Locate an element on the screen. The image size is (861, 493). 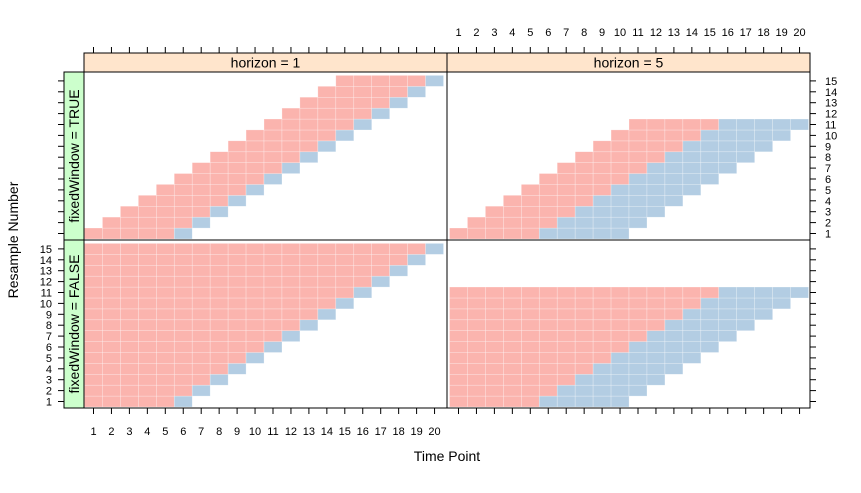
x-tick-label: 15 is located at coordinates (345, 432).